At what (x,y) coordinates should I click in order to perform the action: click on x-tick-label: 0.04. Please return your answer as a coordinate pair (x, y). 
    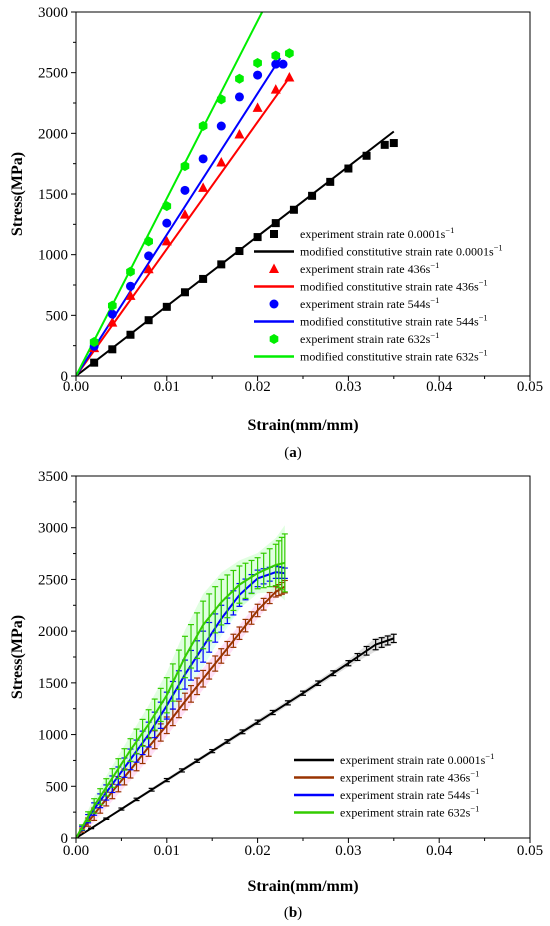
    Looking at the image, I should click on (439, 851).